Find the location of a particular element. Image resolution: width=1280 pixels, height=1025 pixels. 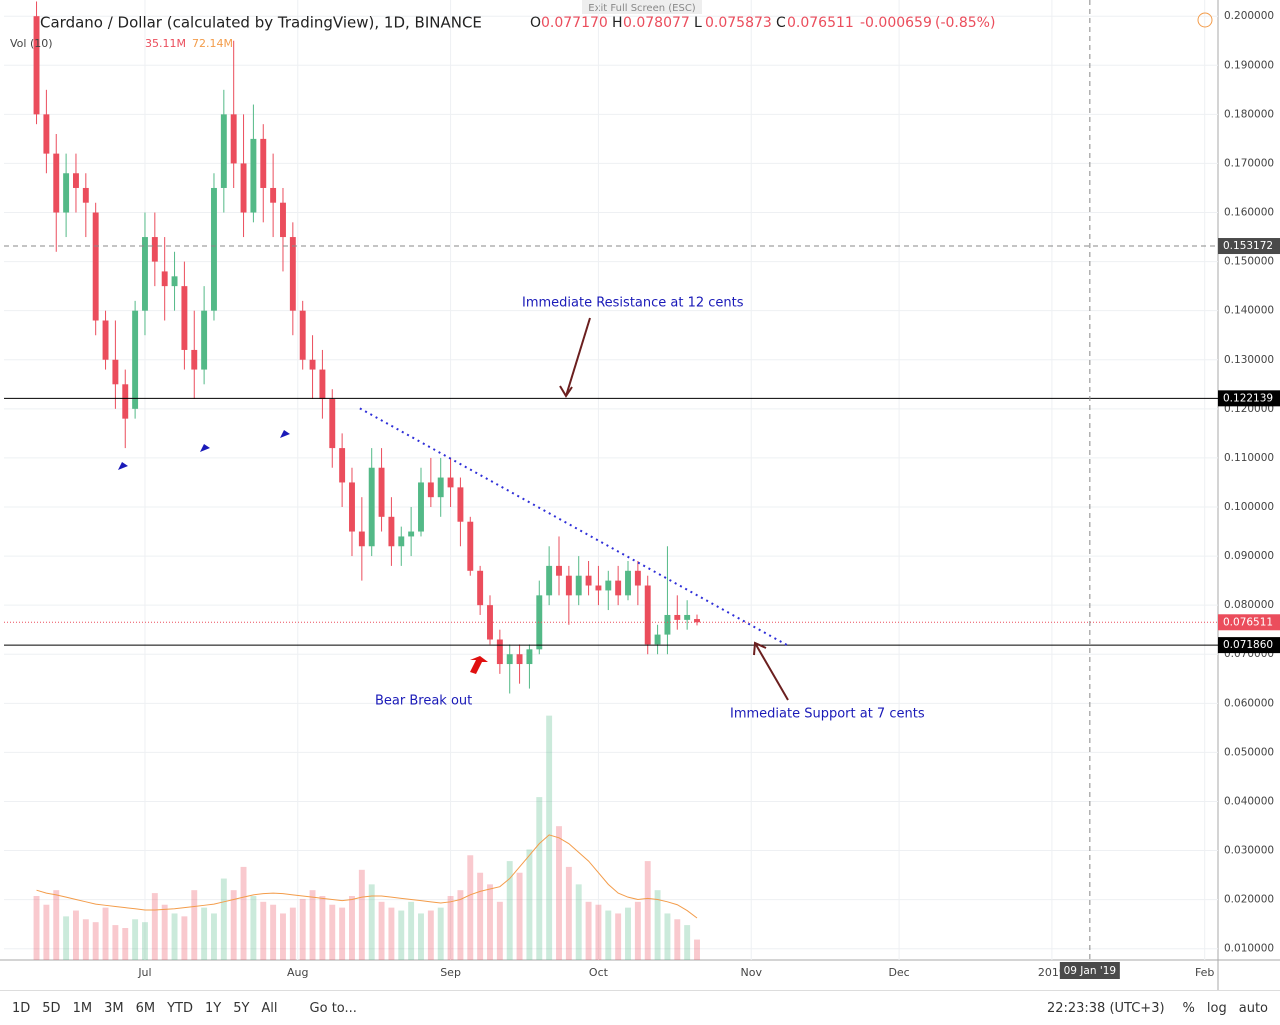

ohlc-value: 0.075873 is located at coordinates (738, 23).